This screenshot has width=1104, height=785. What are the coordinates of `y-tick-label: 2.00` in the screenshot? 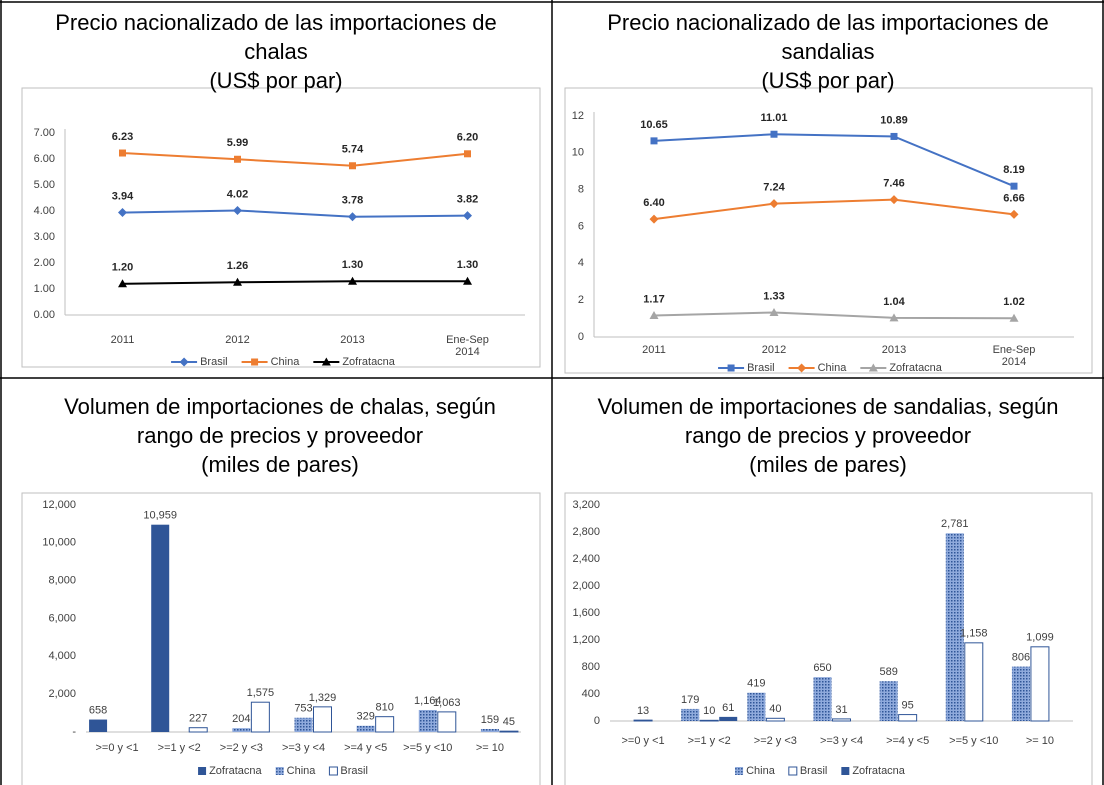 It's located at (44, 263).